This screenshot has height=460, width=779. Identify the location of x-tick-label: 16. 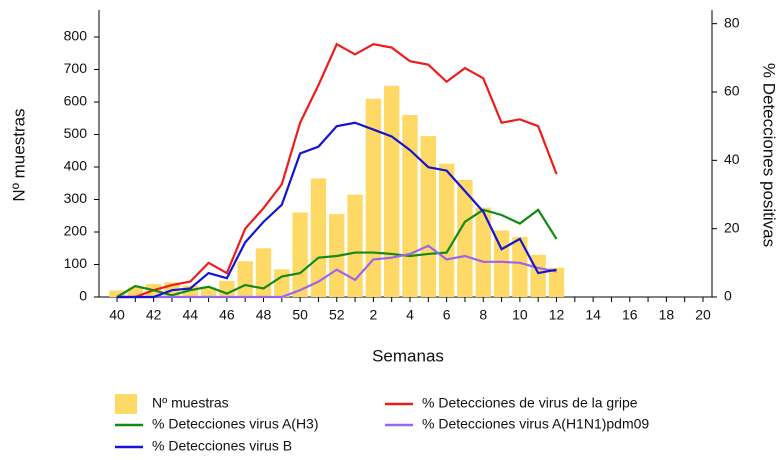
(630, 315).